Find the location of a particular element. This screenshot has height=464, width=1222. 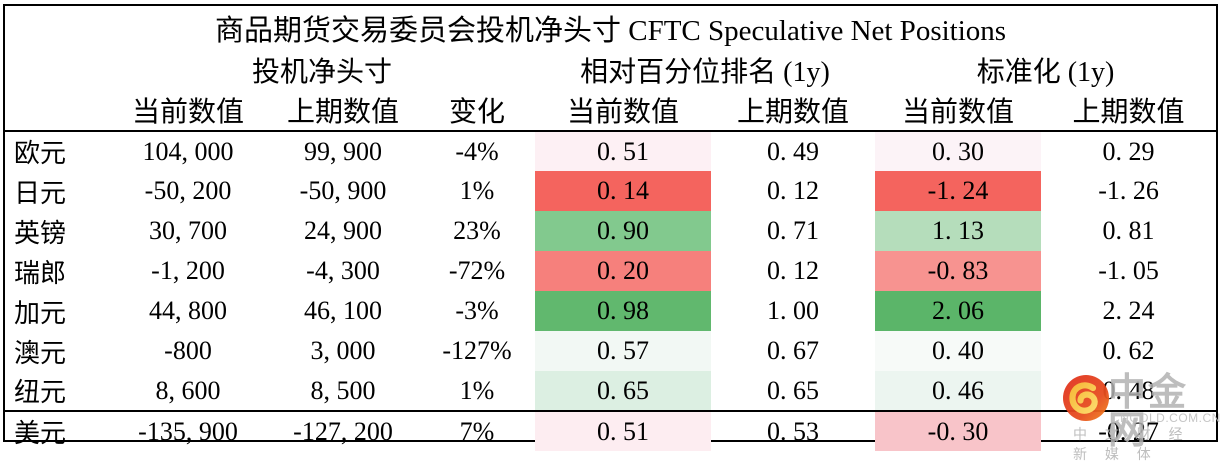

std-previous: -0. 27 is located at coordinates (1129, 430).